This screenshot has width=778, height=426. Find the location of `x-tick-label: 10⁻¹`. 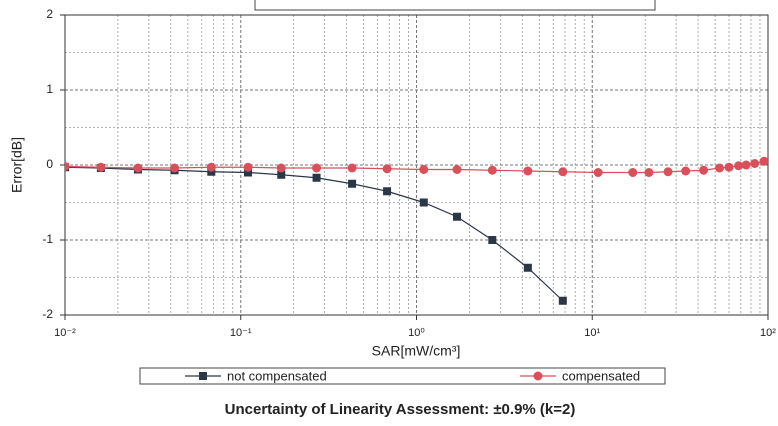

x-tick-label: 10⁻¹ is located at coordinates (241, 333).